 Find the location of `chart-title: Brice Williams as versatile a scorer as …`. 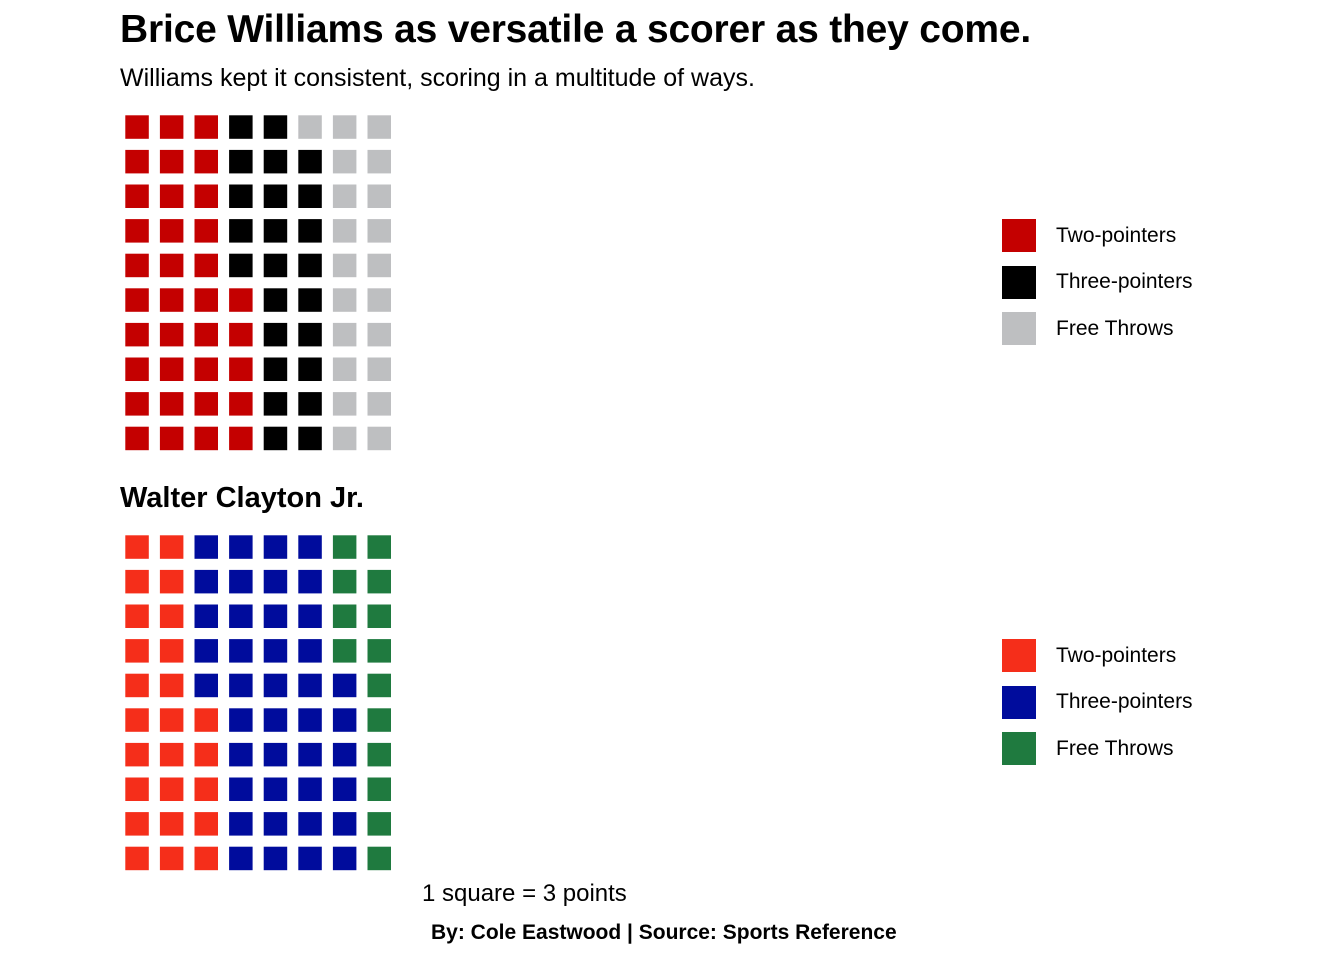

chart-title: Brice Williams as versatile a scorer as … is located at coordinates (575, 29).